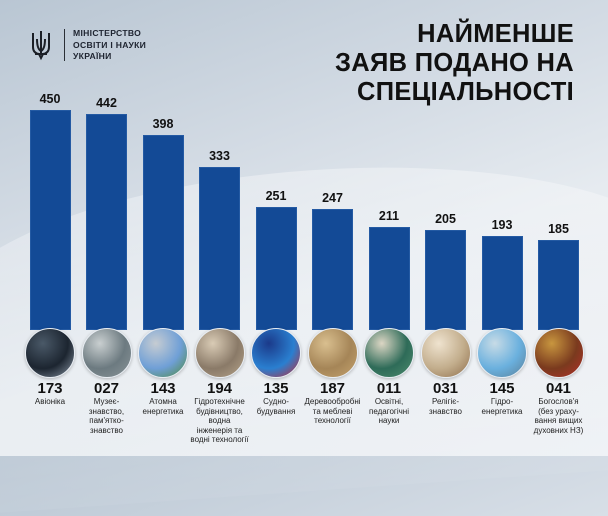 This screenshot has width=608, height=516. What do you see at coordinates (389, 388) in the screenshot?
I see `specialty-code: 011` at bounding box center [389, 388].